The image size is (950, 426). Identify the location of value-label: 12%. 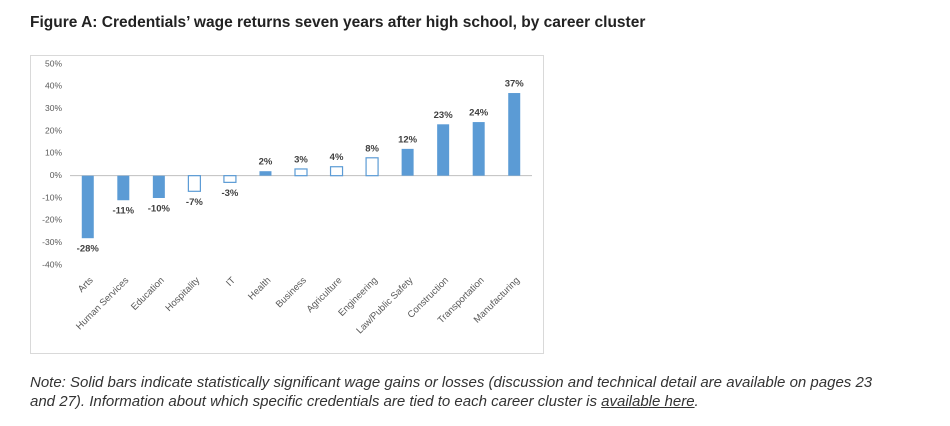
(408, 139).